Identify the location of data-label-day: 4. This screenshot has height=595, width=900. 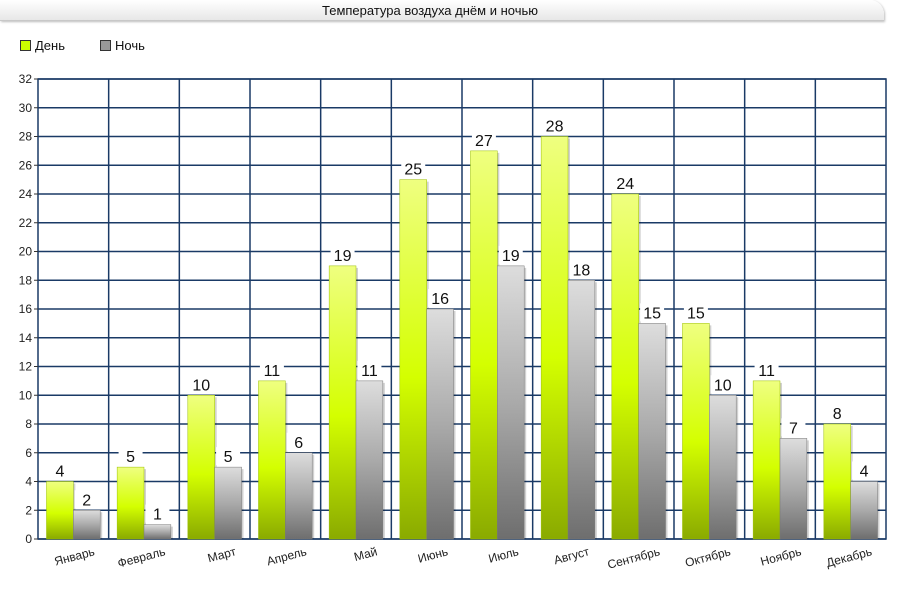
(59, 472).